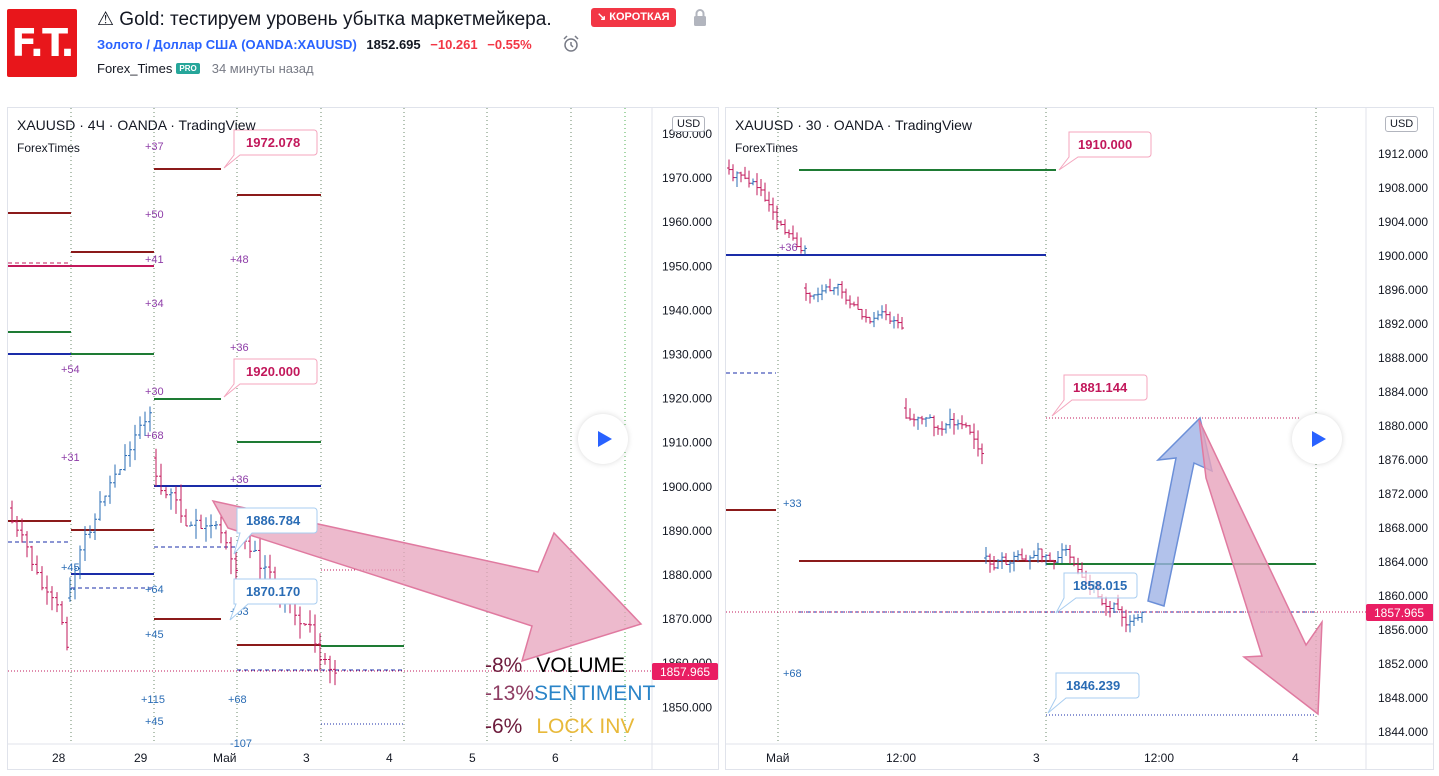 The height and width of the screenshot is (776, 1439). Describe the element at coordinates (70, 370) in the screenshot. I see `vol-label: +54` at that location.